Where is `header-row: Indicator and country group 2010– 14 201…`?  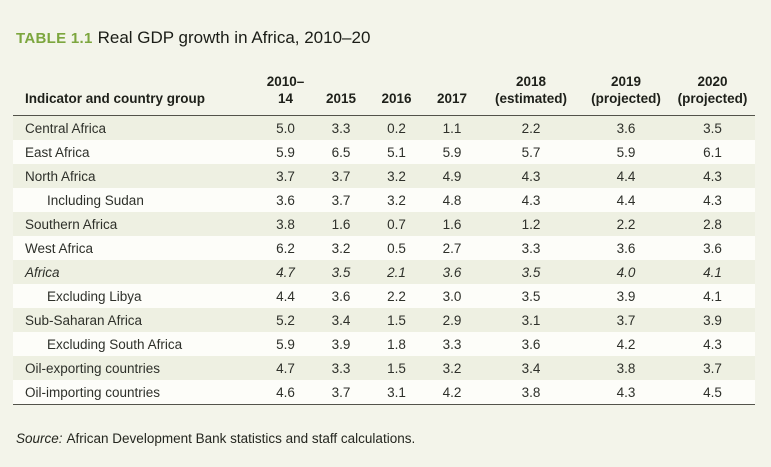
header-row: Indicator and country group 2010– 14 201… is located at coordinates (384, 92).